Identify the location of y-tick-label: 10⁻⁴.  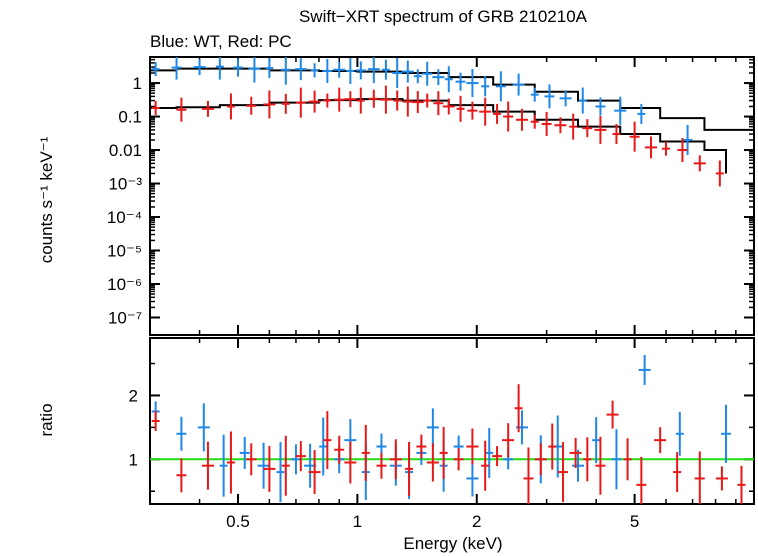
(124, 217).